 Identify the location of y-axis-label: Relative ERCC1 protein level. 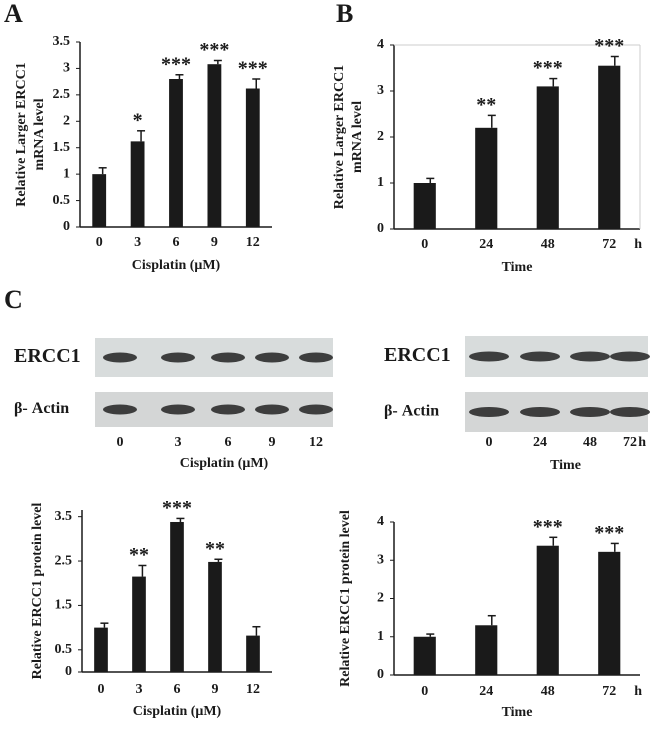
(37, 591).